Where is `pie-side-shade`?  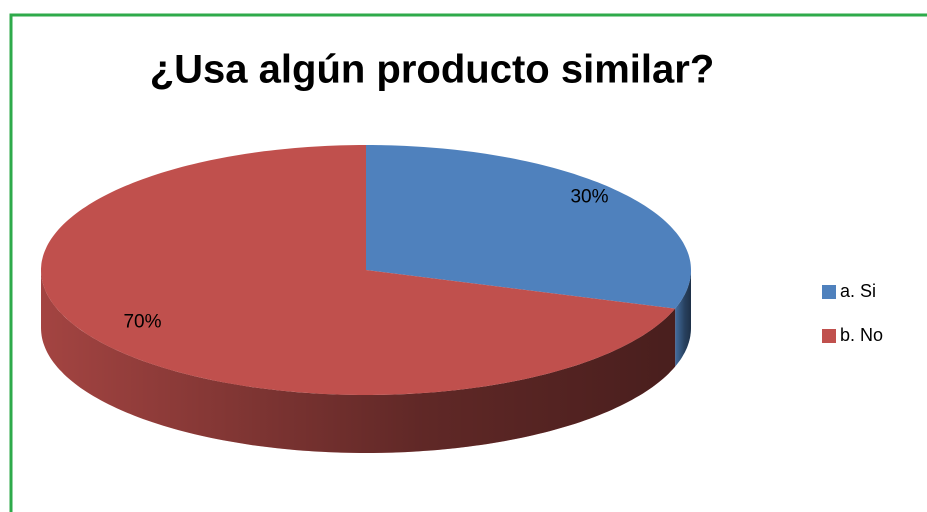
pie-side-shade is located at coordinates (683, 318).